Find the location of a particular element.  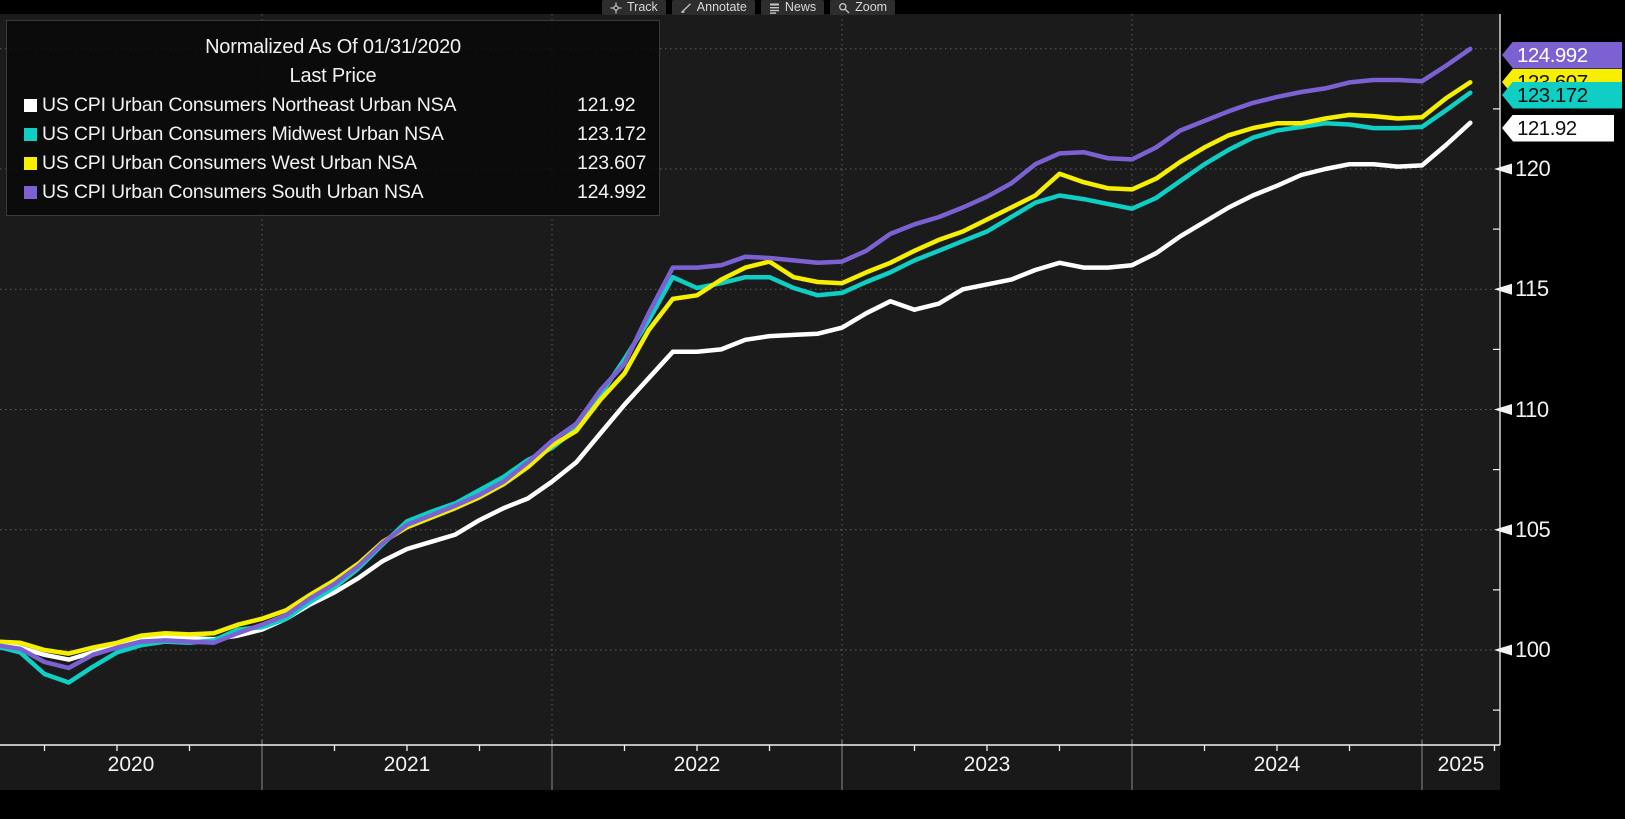

last-price-tag: 123.172 is located at coordinates (1562, 95).